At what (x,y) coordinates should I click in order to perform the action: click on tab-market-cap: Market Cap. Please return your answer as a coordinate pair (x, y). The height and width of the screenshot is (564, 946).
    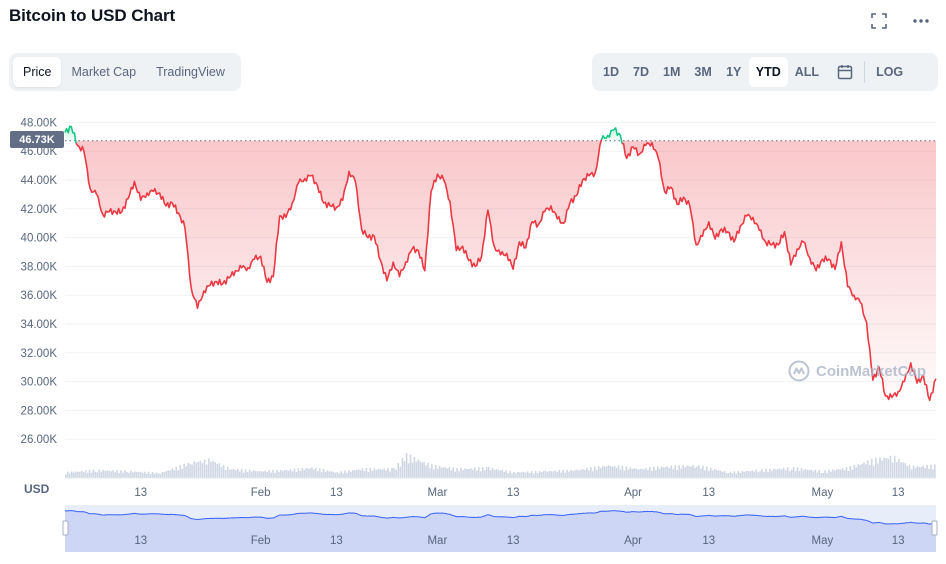
    Looking at the image, I should click on (104, 72).